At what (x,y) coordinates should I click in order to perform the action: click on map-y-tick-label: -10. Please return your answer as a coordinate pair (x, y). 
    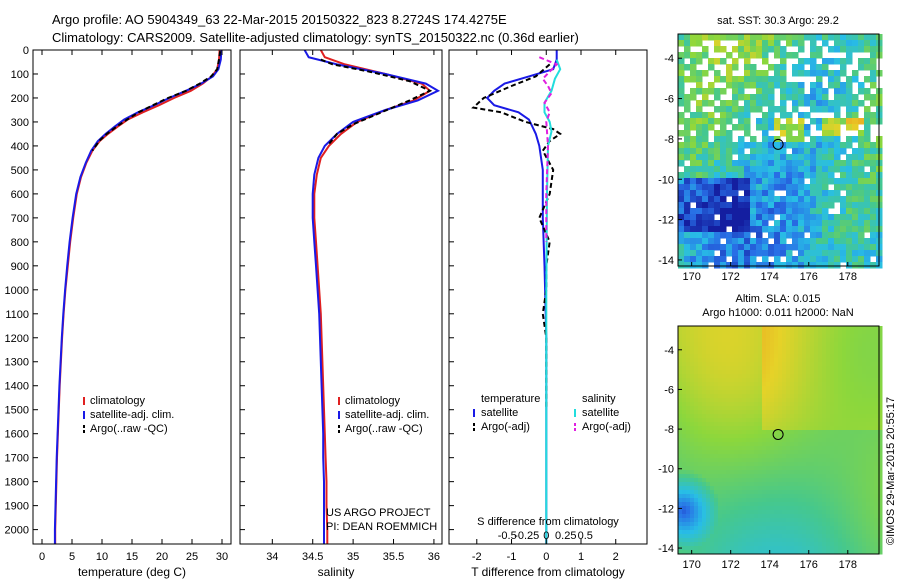
    Looking at the image, I should click on (666, 180).